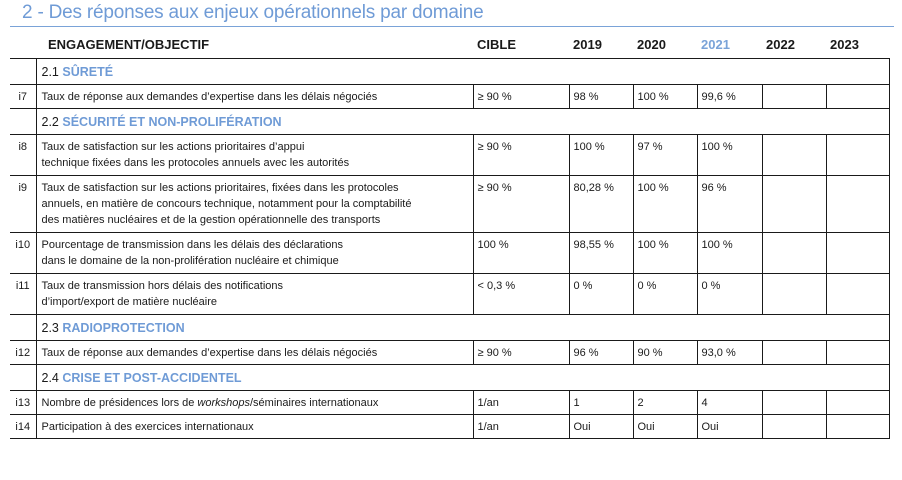 This screenshot has height=480, width=902. I want to click on section-heading: 2.3 RADIOPROTECTION, so click(462, 327).